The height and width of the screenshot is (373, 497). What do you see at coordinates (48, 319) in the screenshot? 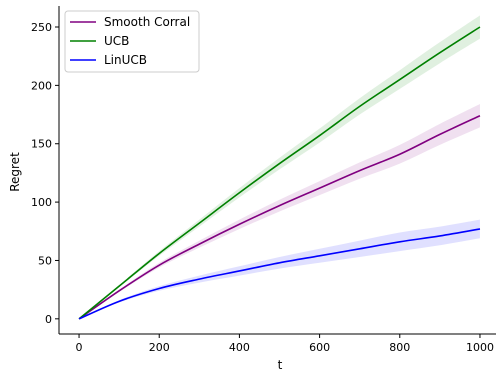
I see `y-tick-label: 0` at bounding box center [48, 319].